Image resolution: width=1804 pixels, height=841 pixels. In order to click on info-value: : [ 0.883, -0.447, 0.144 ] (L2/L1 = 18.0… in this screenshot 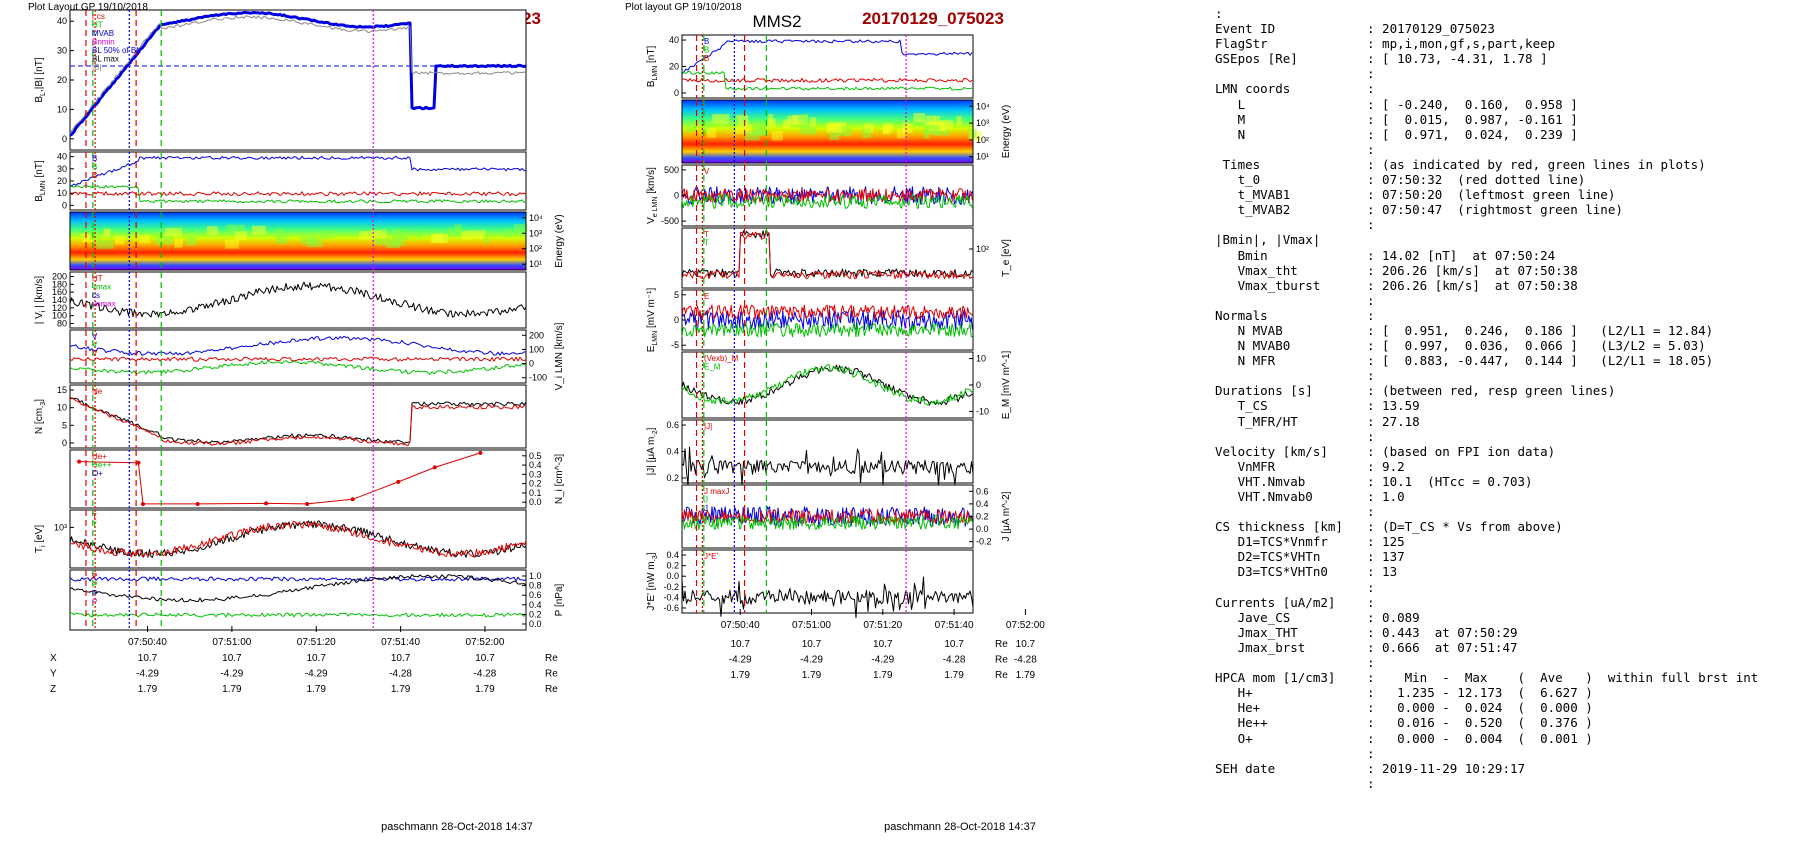, I will do `click(1540, 361)`.